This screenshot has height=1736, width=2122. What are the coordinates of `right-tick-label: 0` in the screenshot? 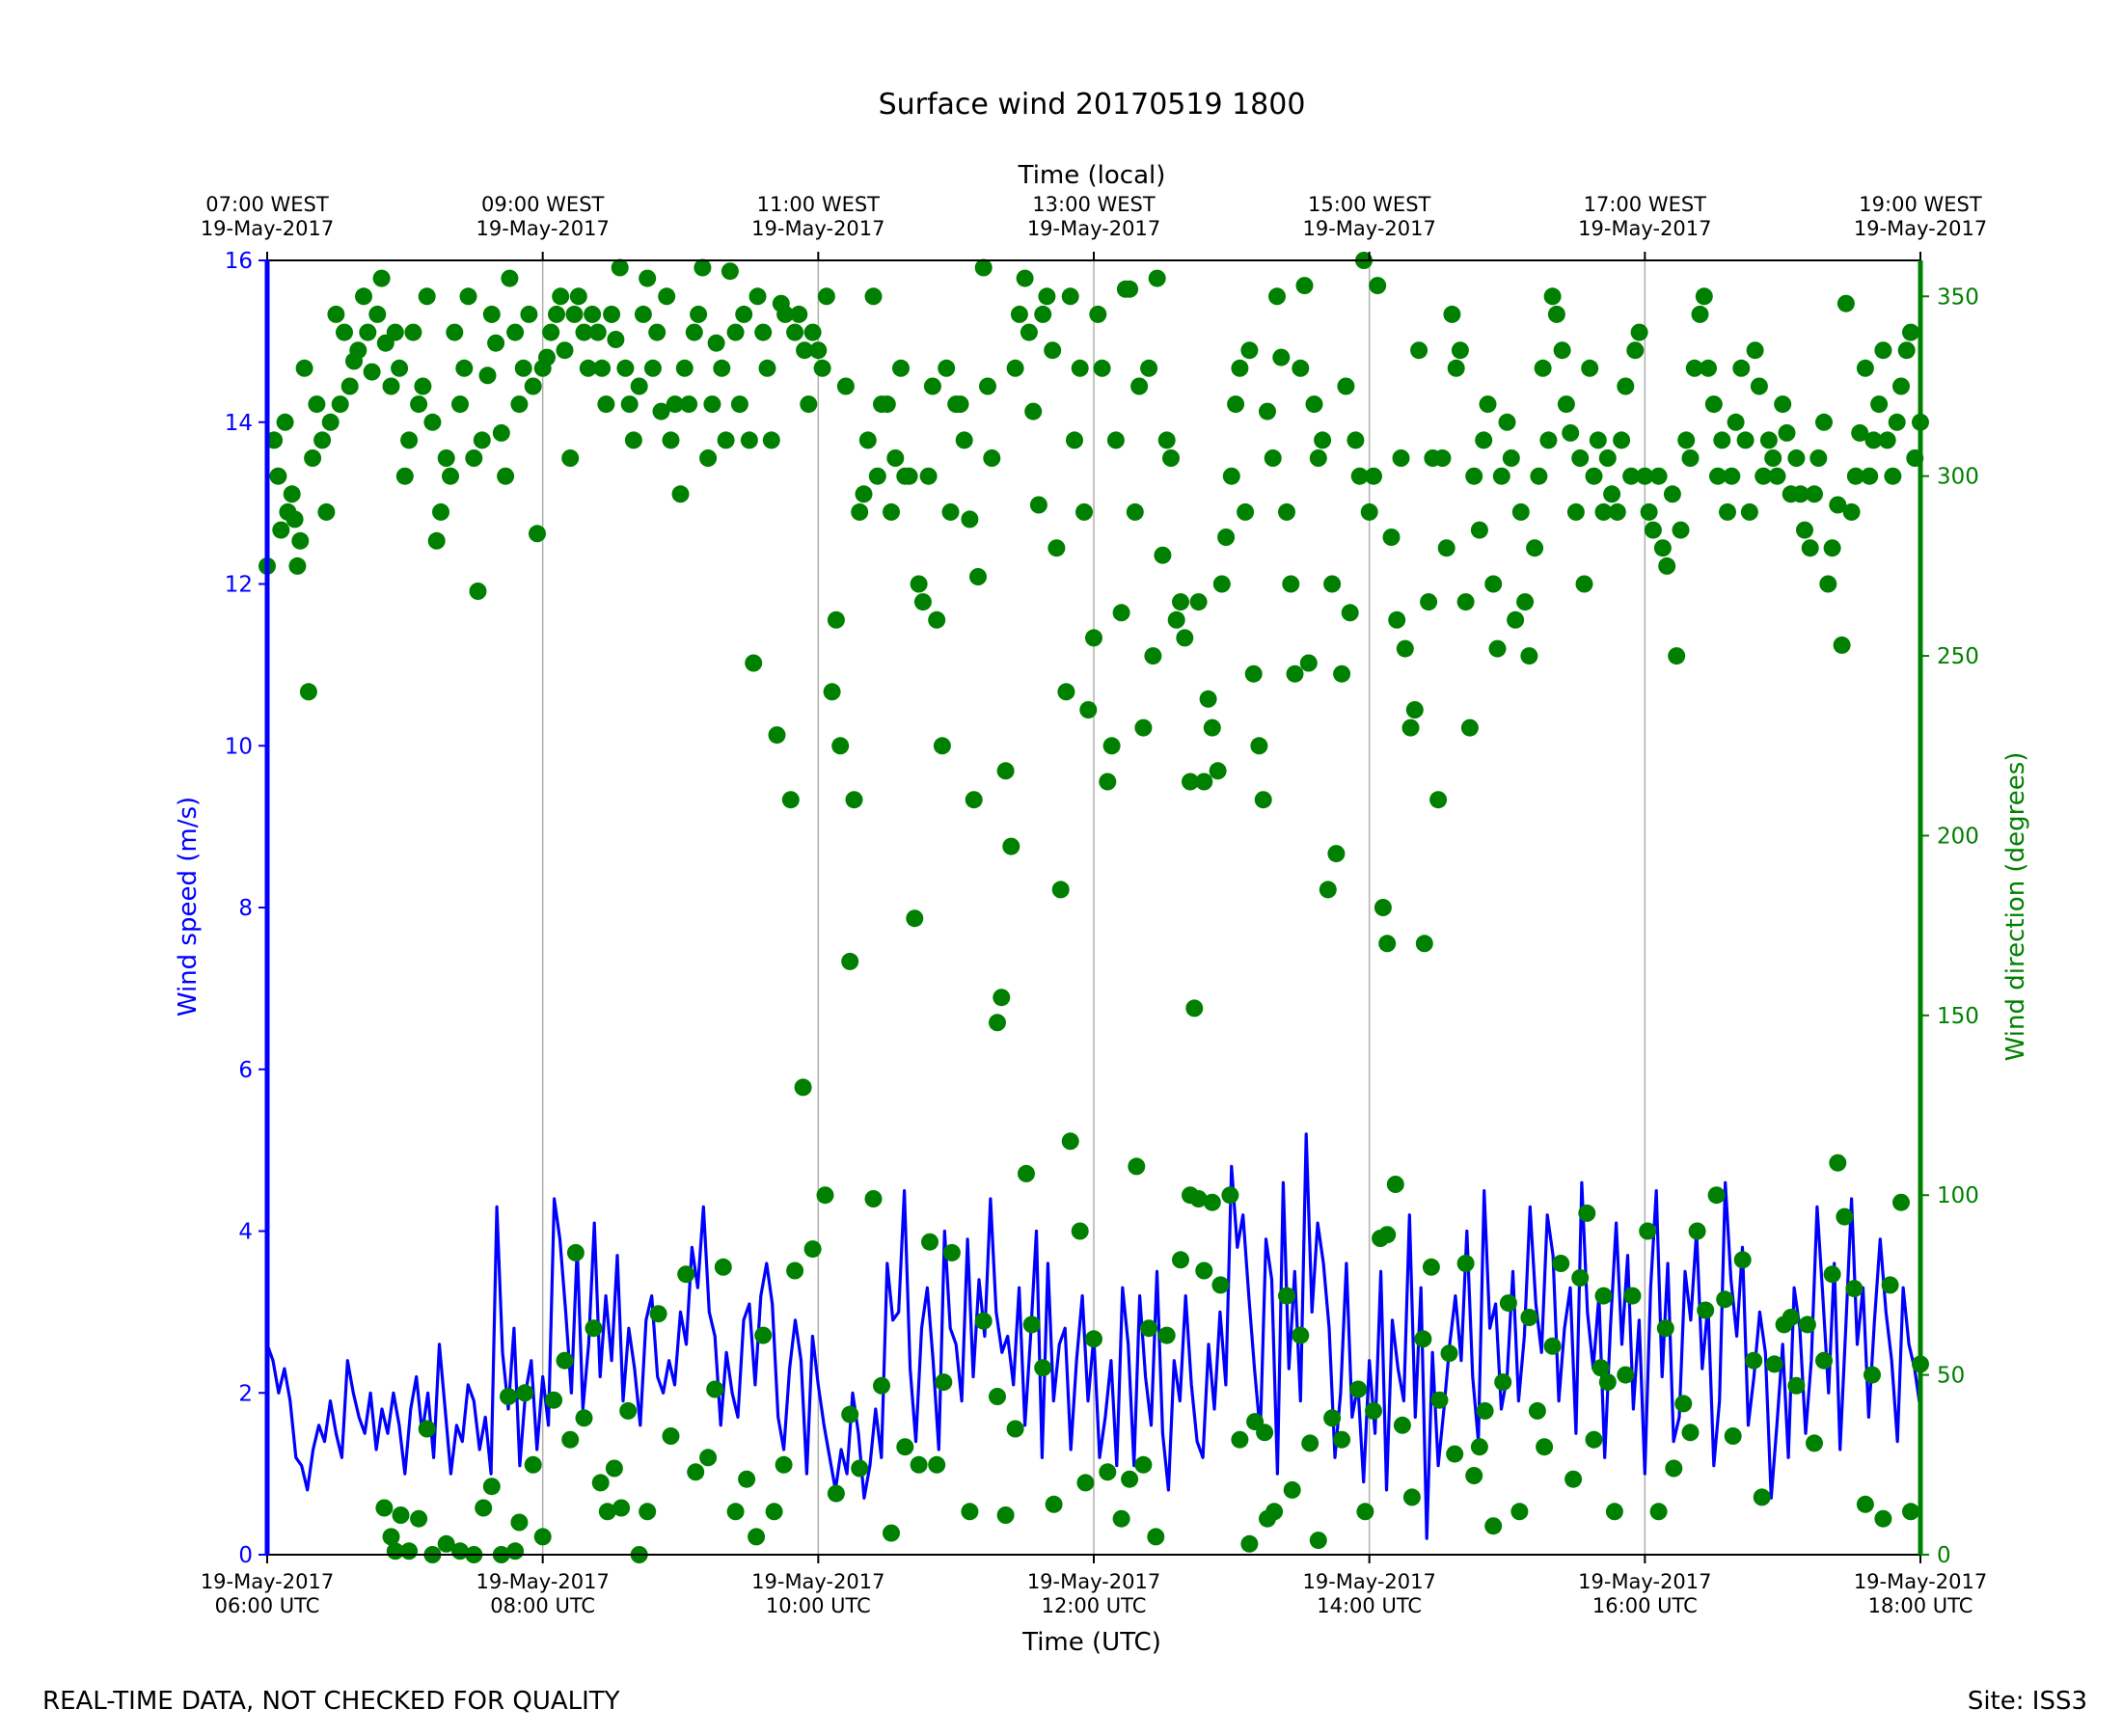 It's located at (1944, 1555).